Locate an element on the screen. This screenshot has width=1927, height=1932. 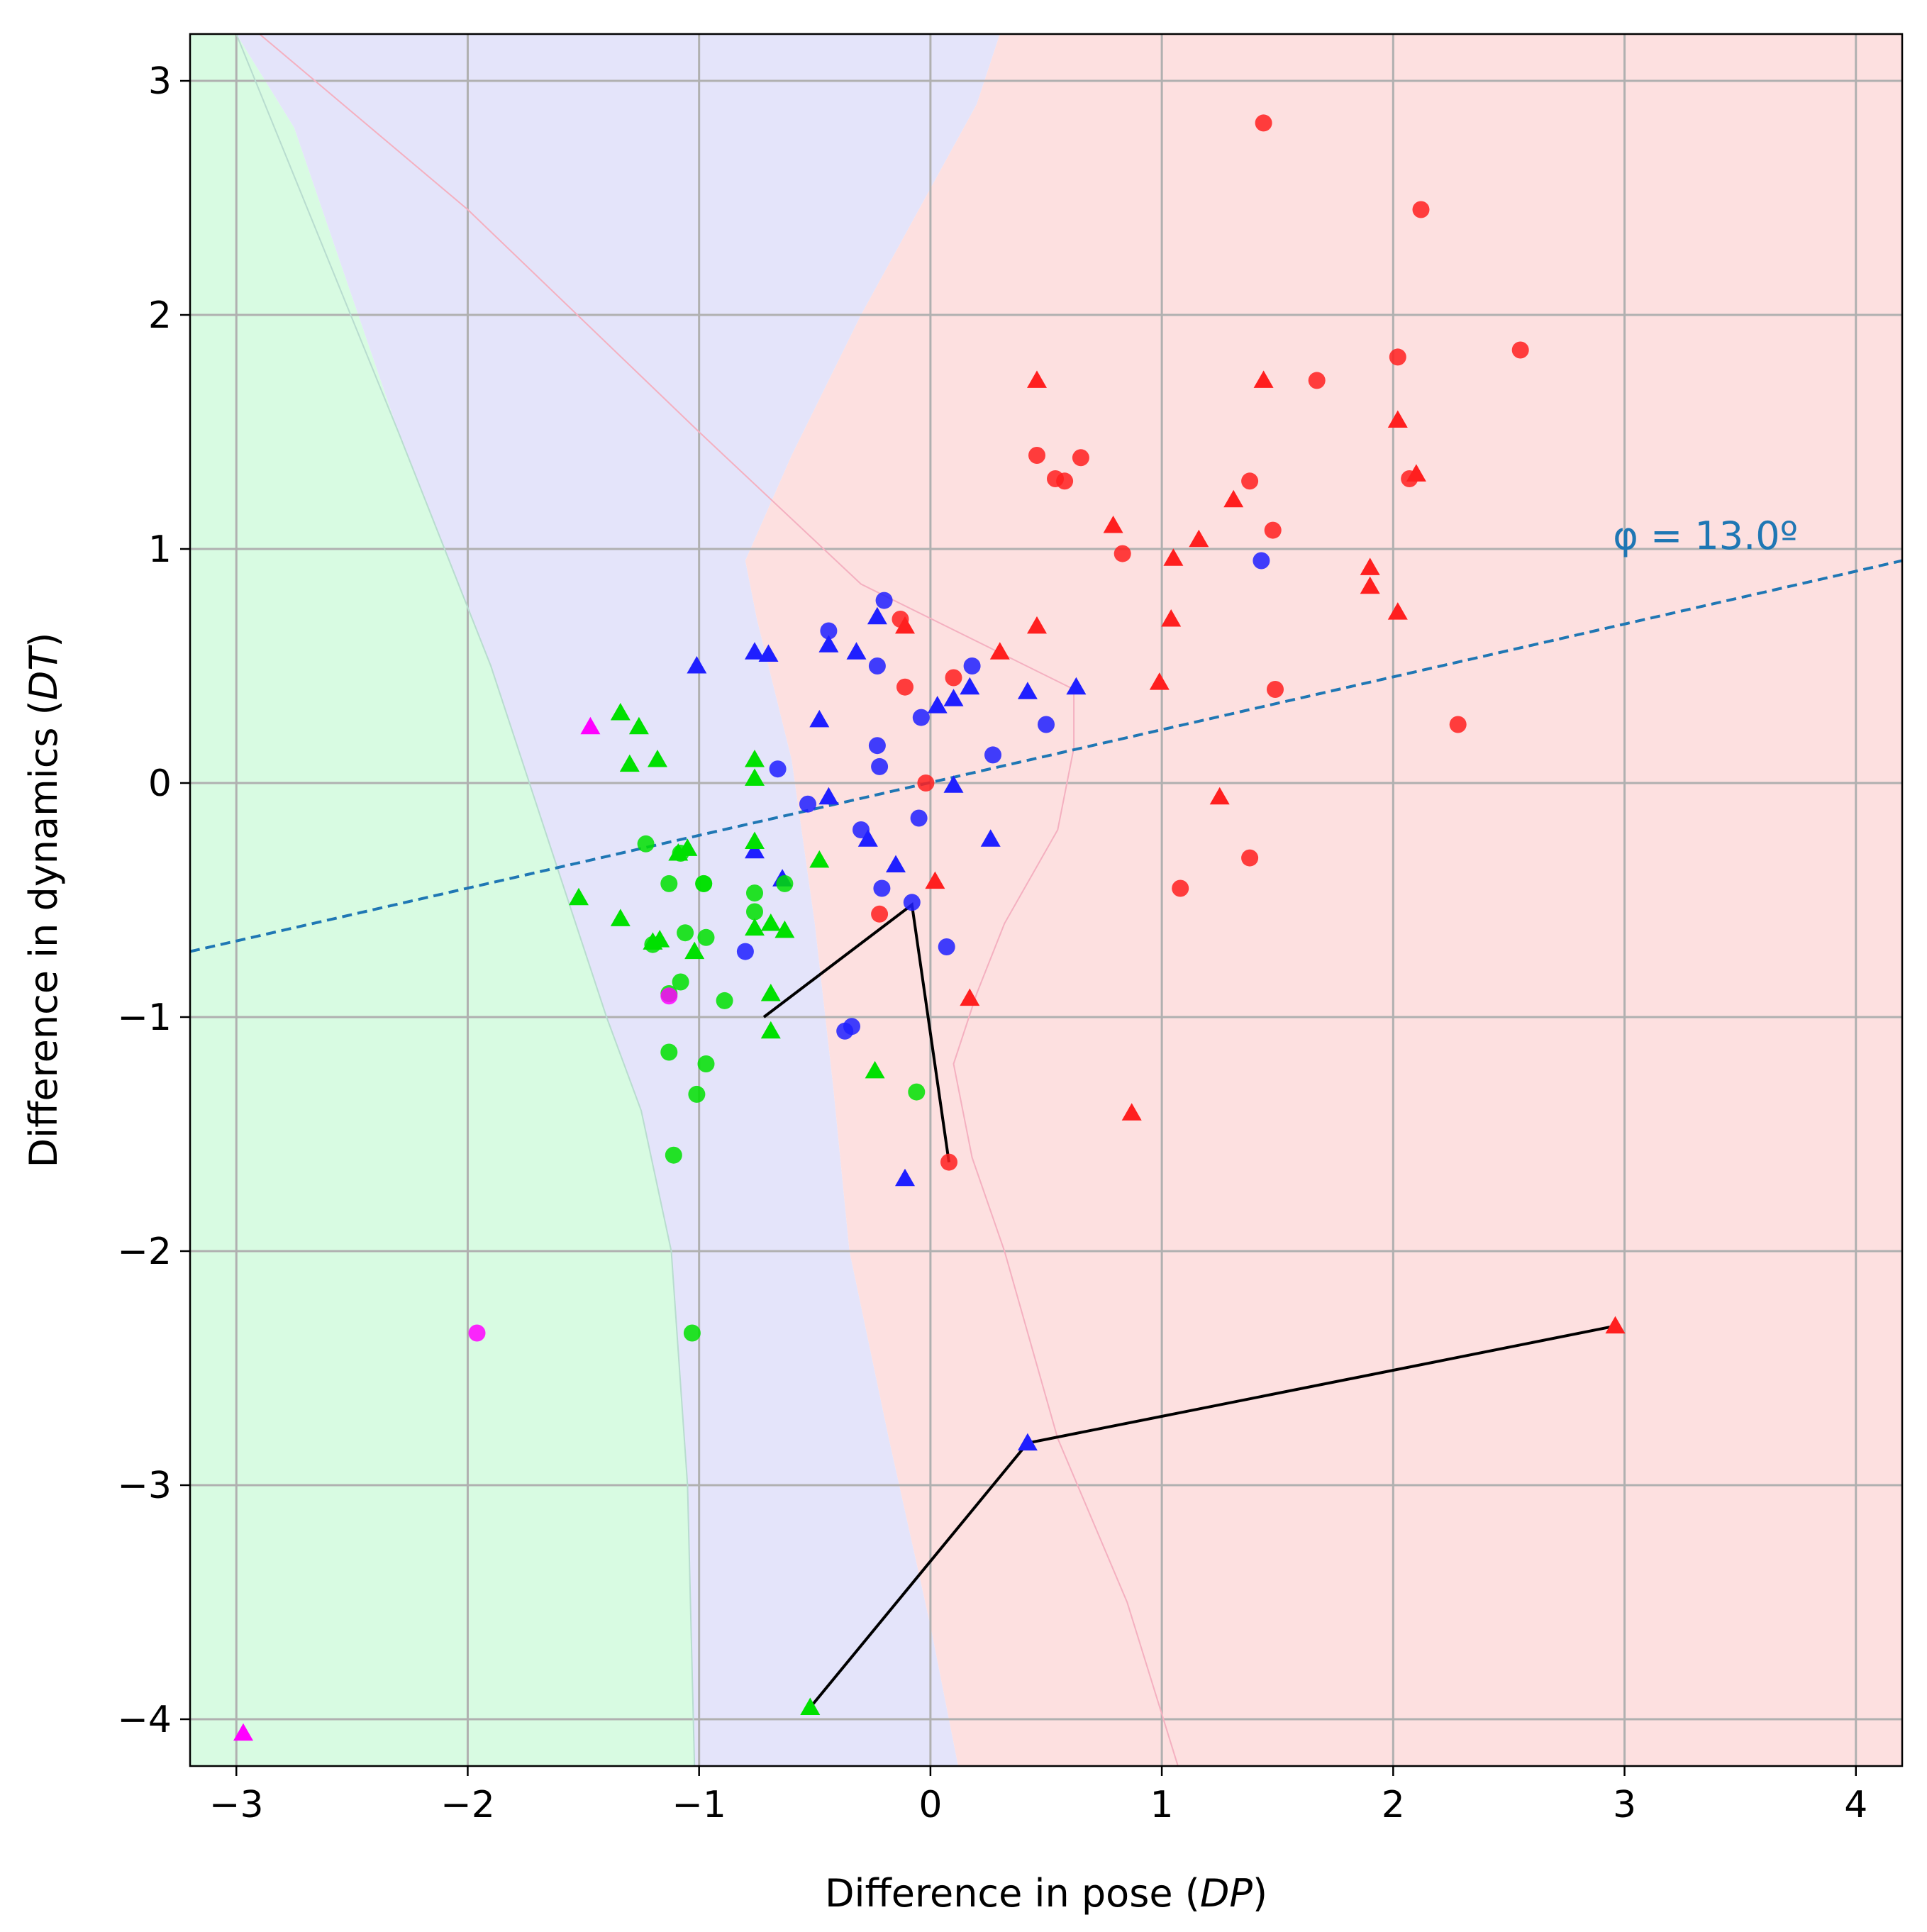
x-axis-ticks: −3 −2 −1 0 1 2 3 4 is located at coordinates (1038, 1796).